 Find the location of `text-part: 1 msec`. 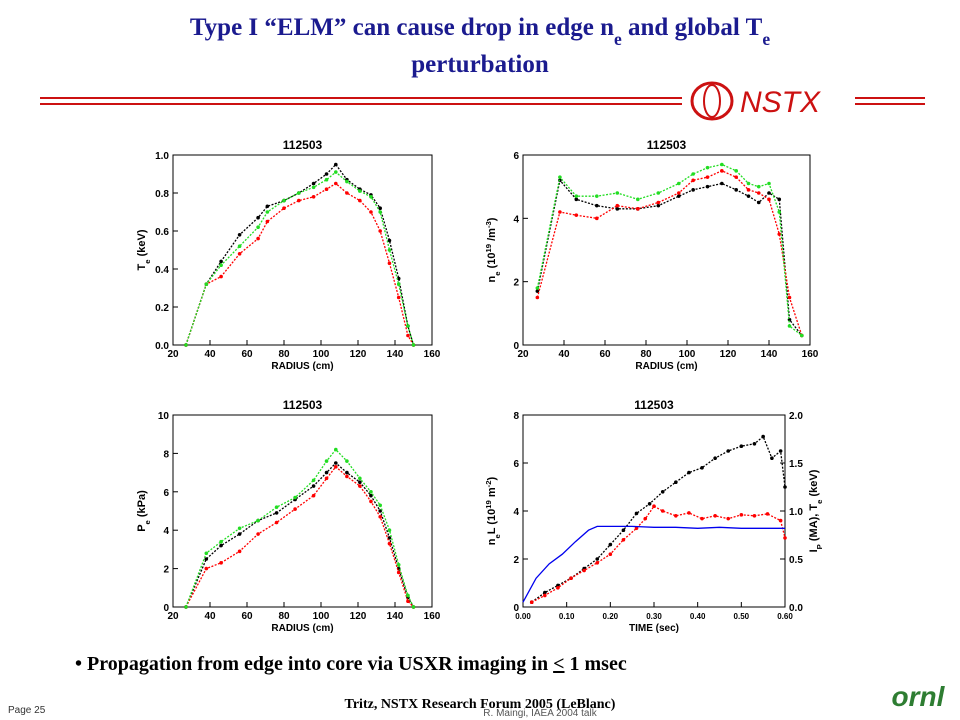

text-part: 1 msec is located at coordinates (596, 664).